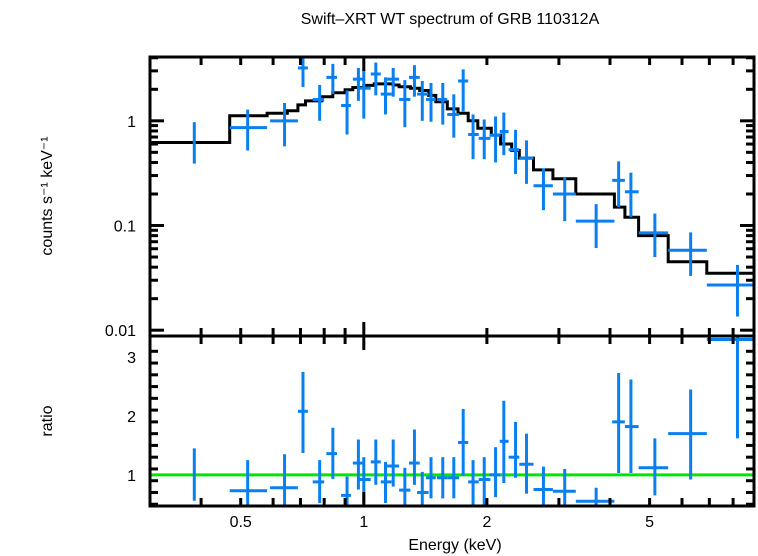 This screenshot has height=556, width=758. What do you see at coordinates (649, 522) in the screenshot?
I see `x-tick-label: 5` at bounding box center [649, 522].